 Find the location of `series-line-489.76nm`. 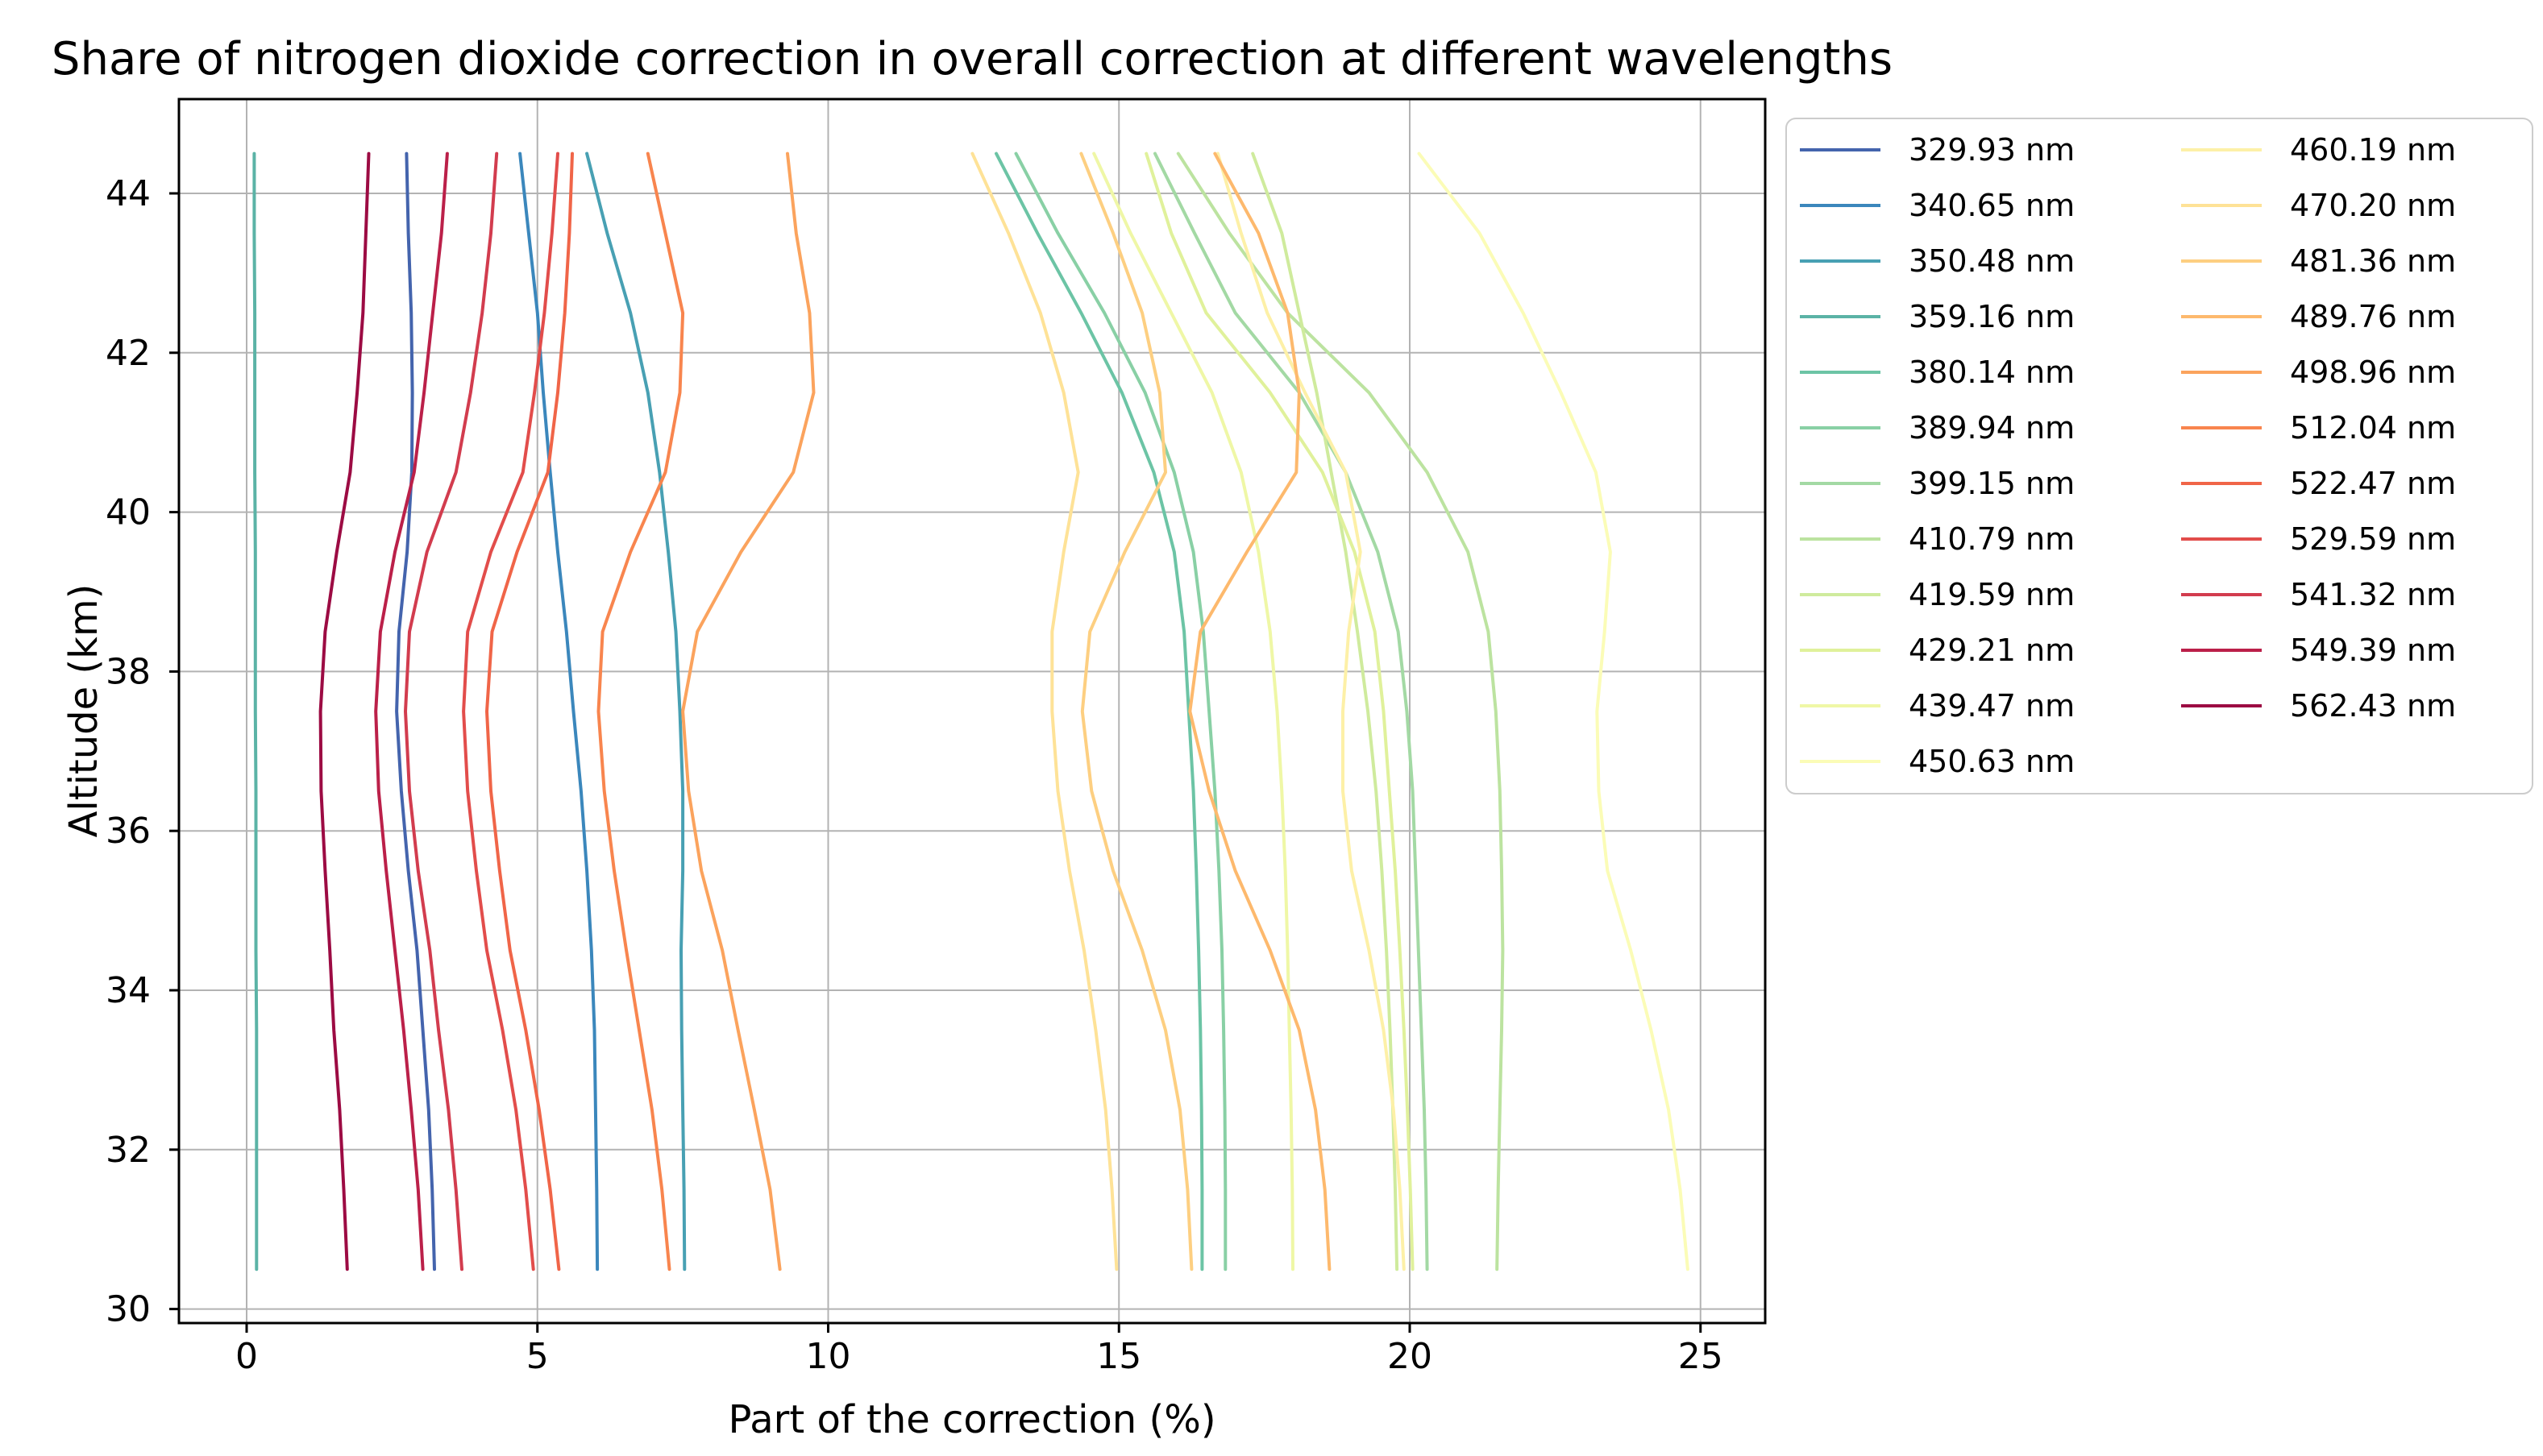

series-line-489.76nm is located at coordinates (1260, 711).